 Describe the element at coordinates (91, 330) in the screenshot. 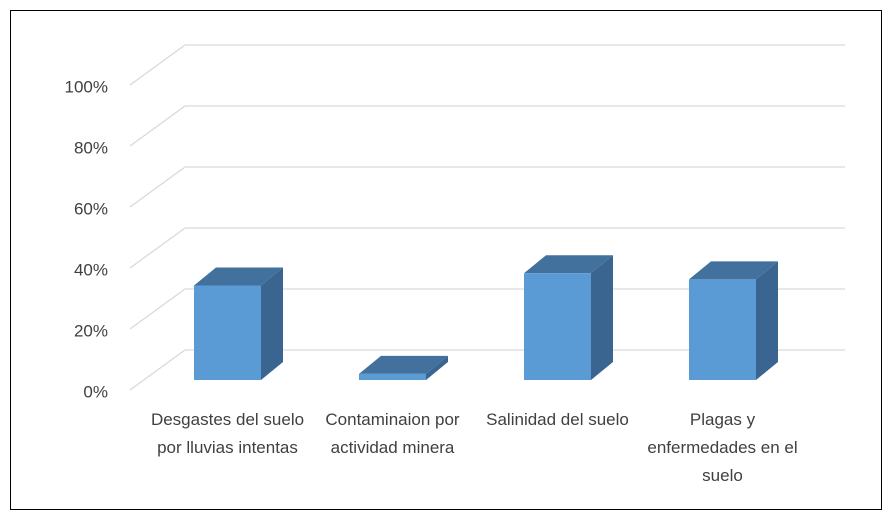

I see `y-tick-label: 20%` at that location.